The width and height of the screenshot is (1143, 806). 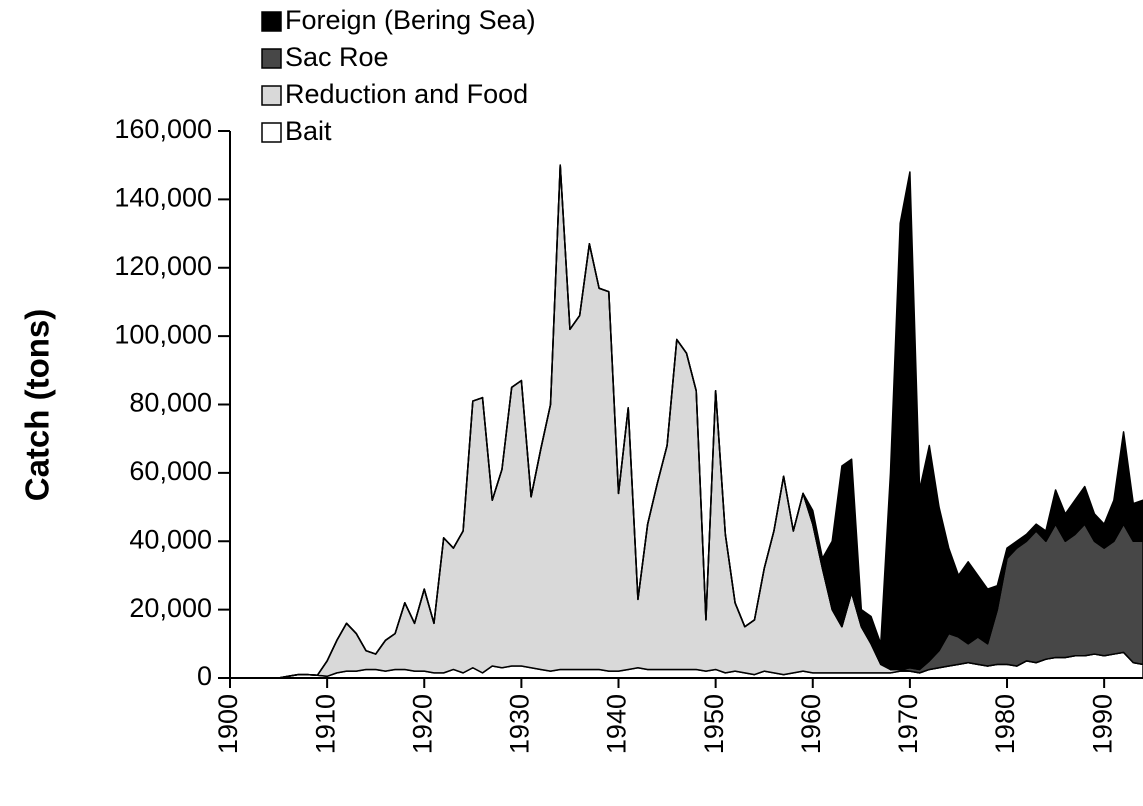 What do you see at coordinates (170, 539) in the screenshot?
I see `y-tick-label: 40,000` at bounding box center [170, 539].